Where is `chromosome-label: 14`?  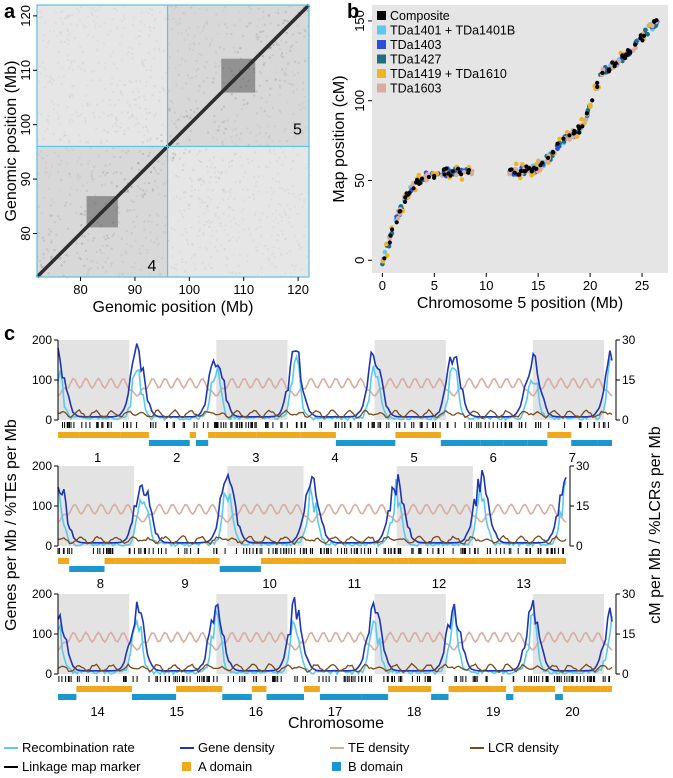 chromosome-label: 14 is located at coordinates (97, 711).